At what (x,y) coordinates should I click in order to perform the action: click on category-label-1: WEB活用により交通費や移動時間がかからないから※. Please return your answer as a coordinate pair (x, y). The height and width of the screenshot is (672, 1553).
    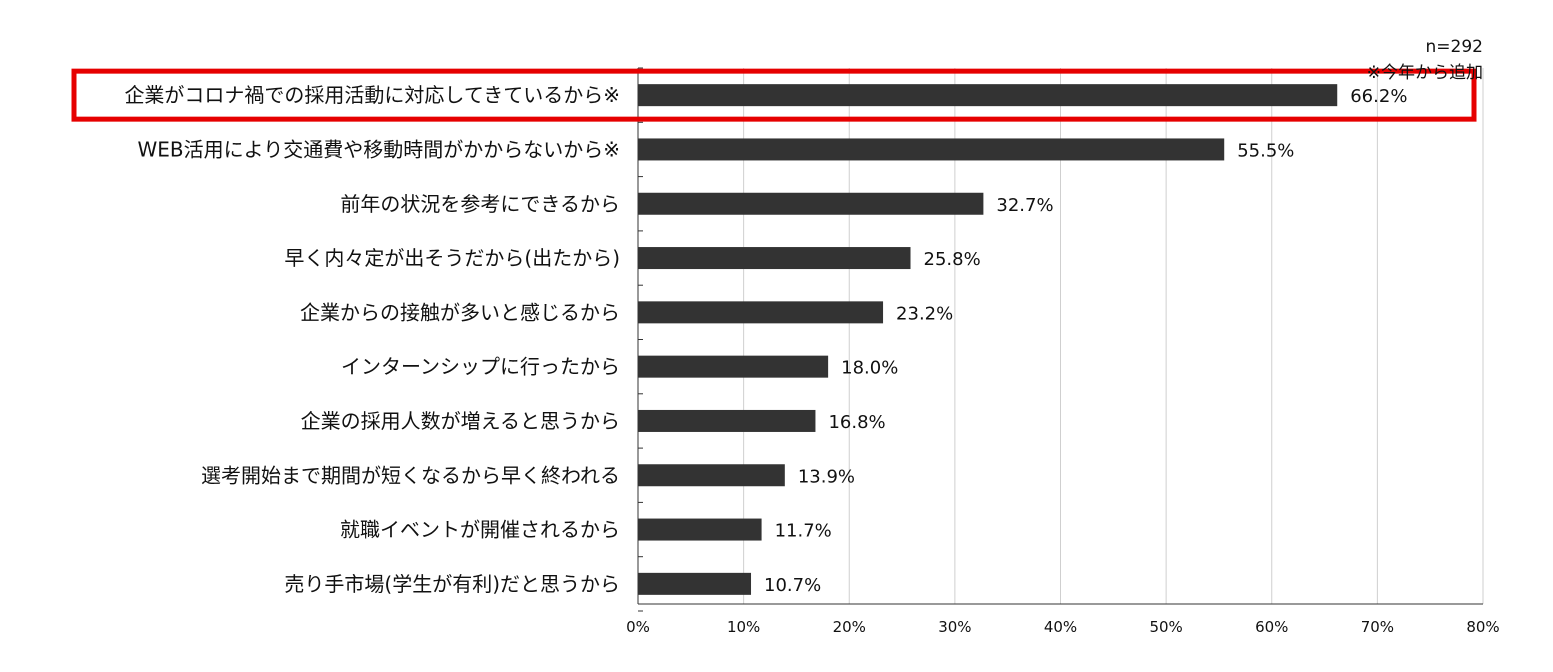
    Looking at the image, I should click on (379, 149).